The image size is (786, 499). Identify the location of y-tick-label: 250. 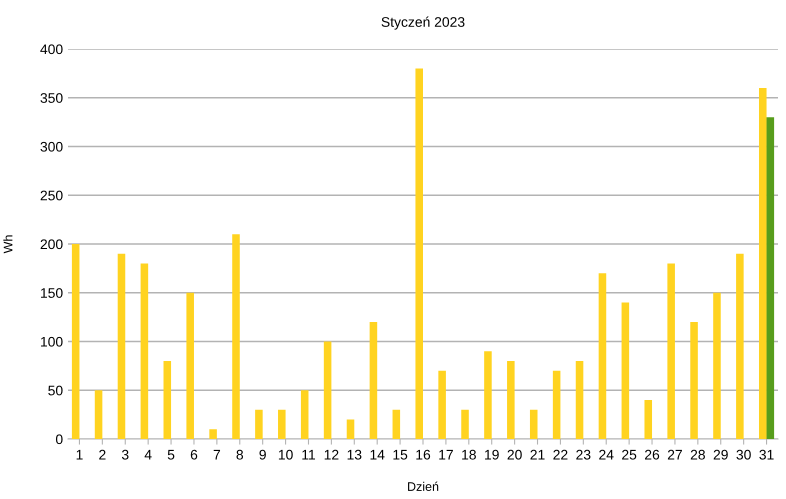
(51, 195).